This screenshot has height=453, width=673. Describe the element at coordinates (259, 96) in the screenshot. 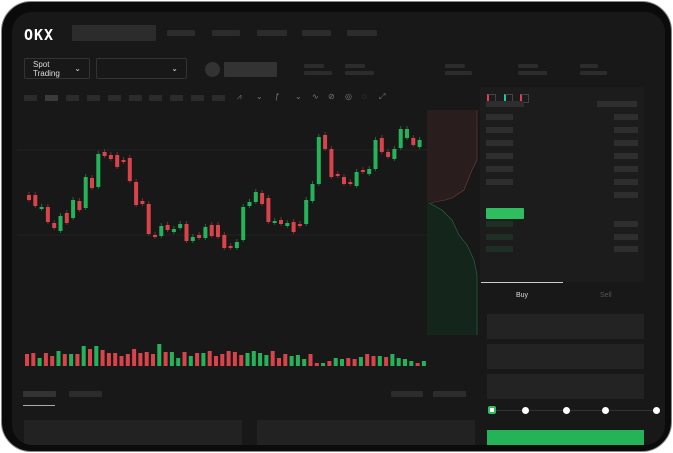

I see `chart-type-icon: ⌄` at that location.